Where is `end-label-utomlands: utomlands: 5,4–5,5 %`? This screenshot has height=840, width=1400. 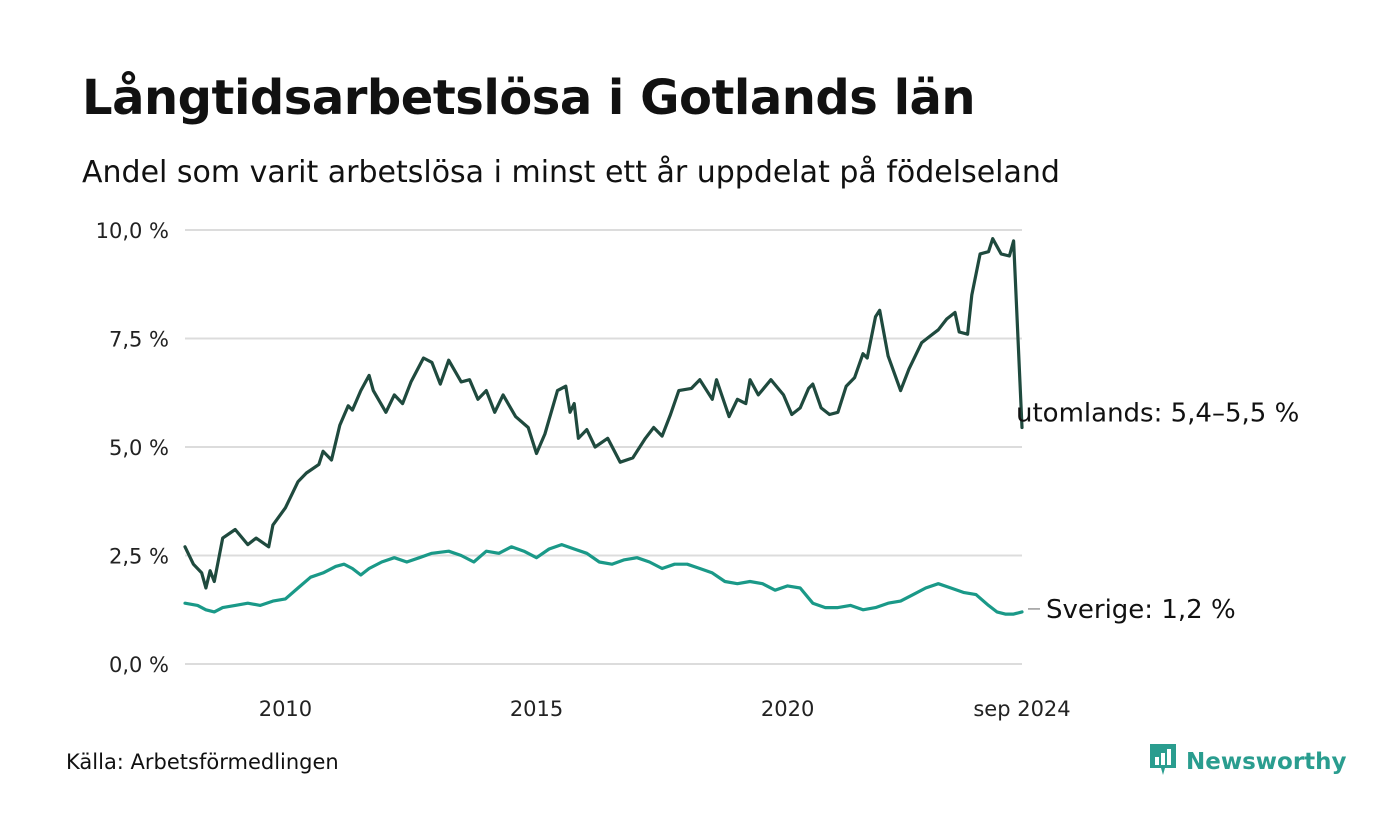 end-label-utomlands: utomlands: 5,4–5,5 % is located at coordinates (1157, 413).